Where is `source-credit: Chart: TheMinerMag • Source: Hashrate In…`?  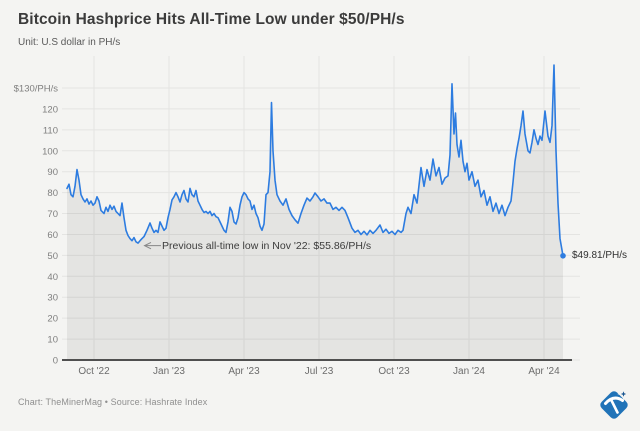
source-credit: Chart: TheMinerMag • Source: Hashrate In… is located at coordinates (113, 402).